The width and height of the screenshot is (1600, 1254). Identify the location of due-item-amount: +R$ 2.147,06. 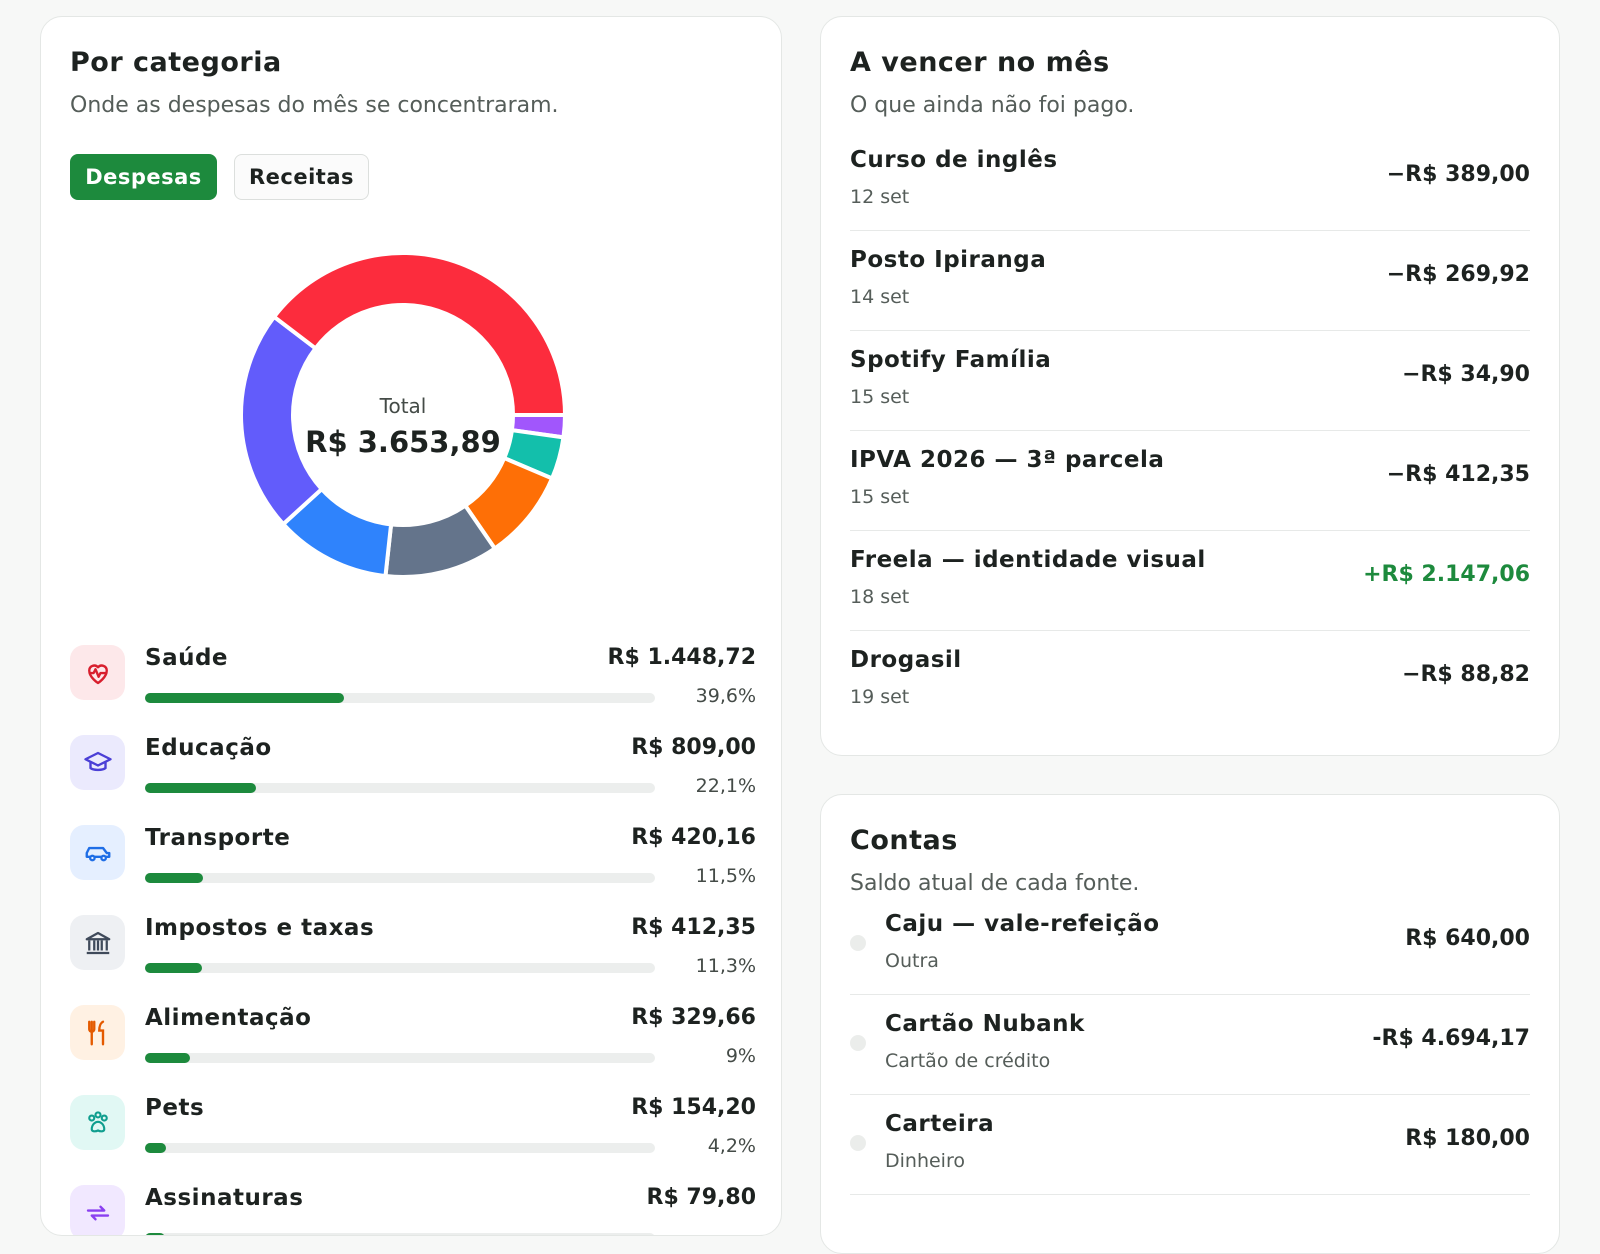
(1446, 574).